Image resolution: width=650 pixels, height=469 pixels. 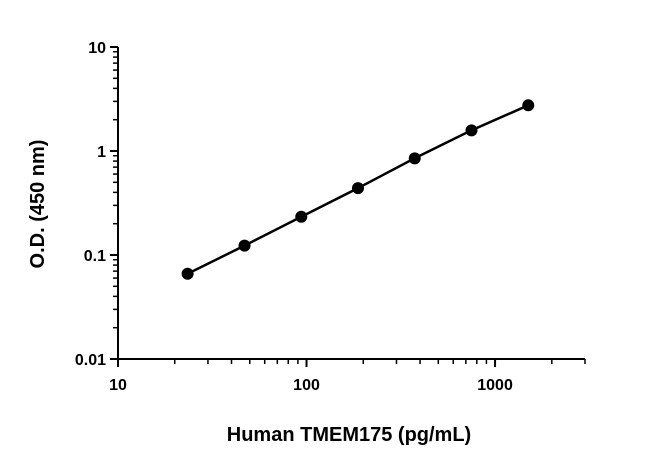 I want to click on y-tick-label: 0.01, so click(x=90, y=360).